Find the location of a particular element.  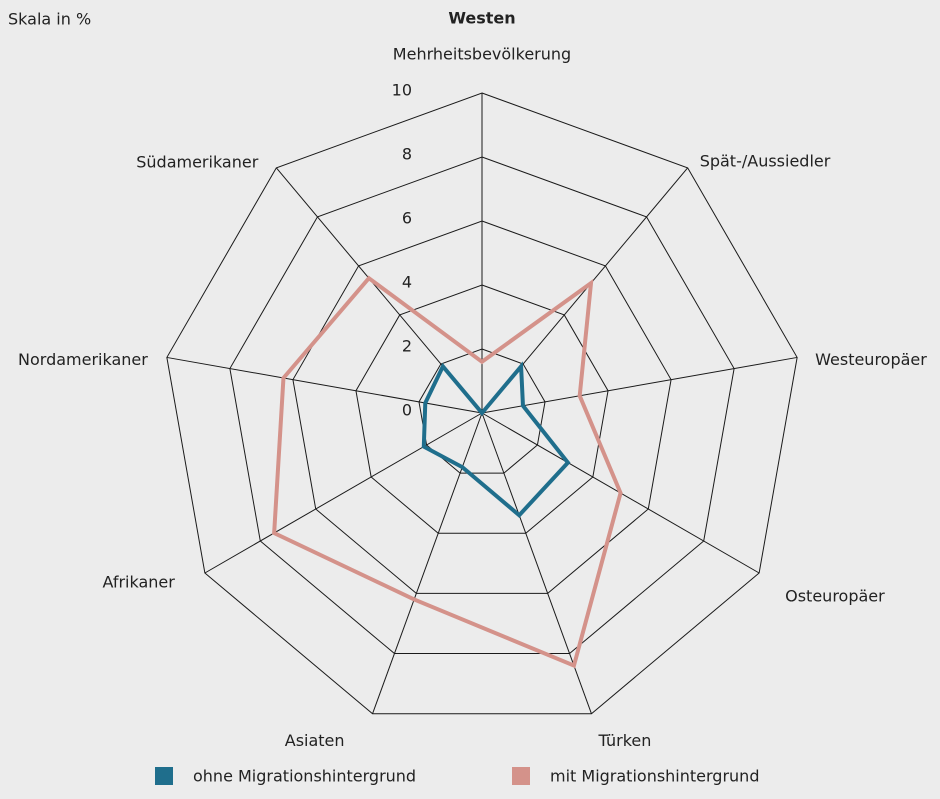

category-label: Afrikaner is located at coordinates (138, 582).